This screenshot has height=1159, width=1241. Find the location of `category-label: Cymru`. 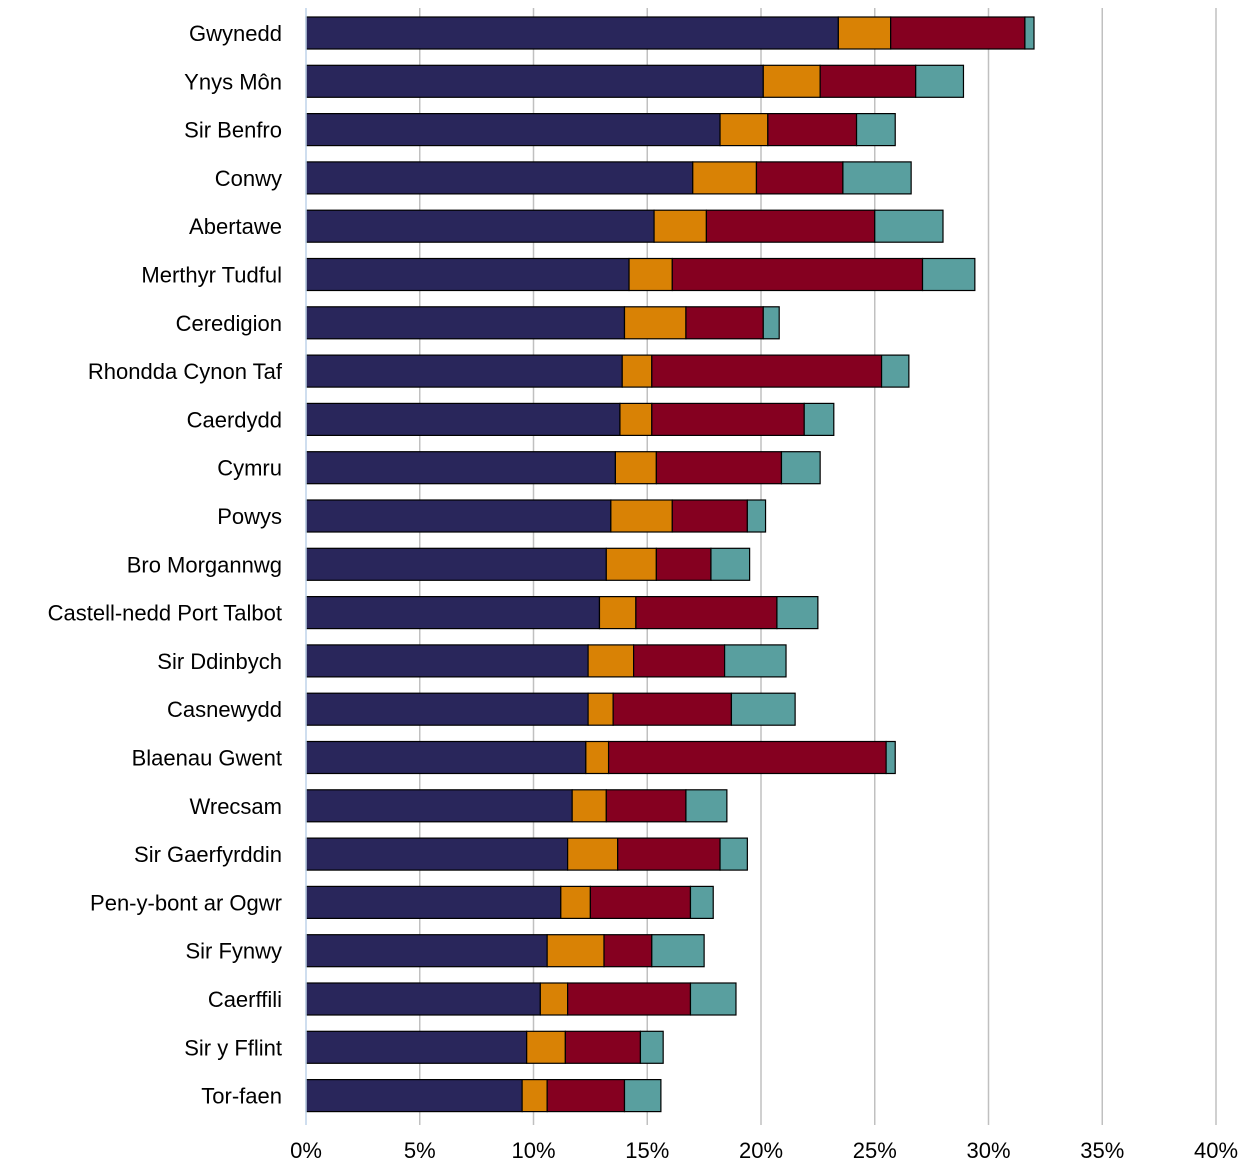

category-label: Cymru is located at coordinates (249, 468).